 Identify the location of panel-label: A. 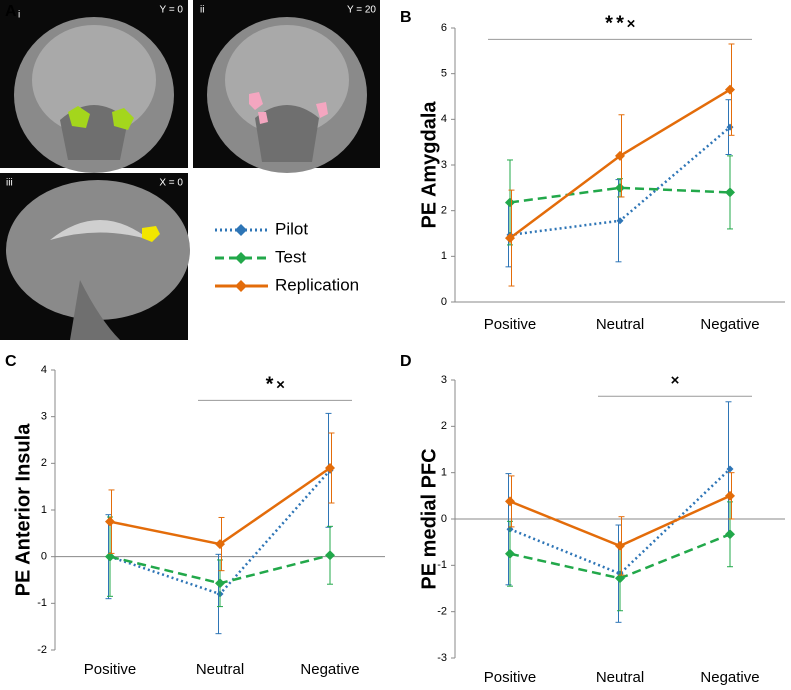
(11, 11).